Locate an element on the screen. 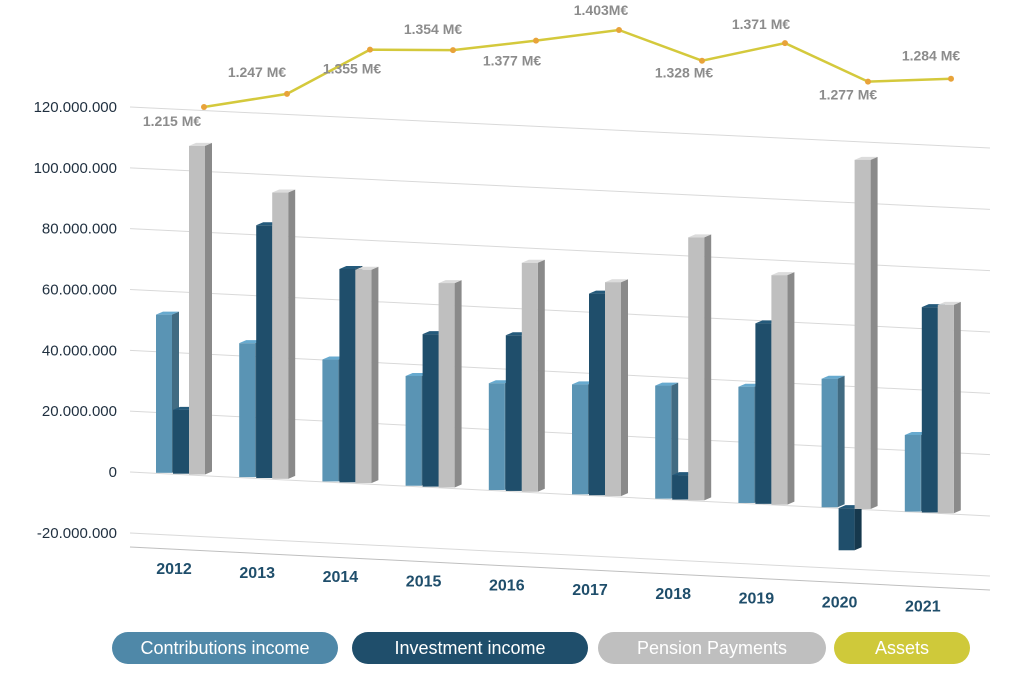  assets-data-label: 1.328 M€ is located at coordinates (684, 73).